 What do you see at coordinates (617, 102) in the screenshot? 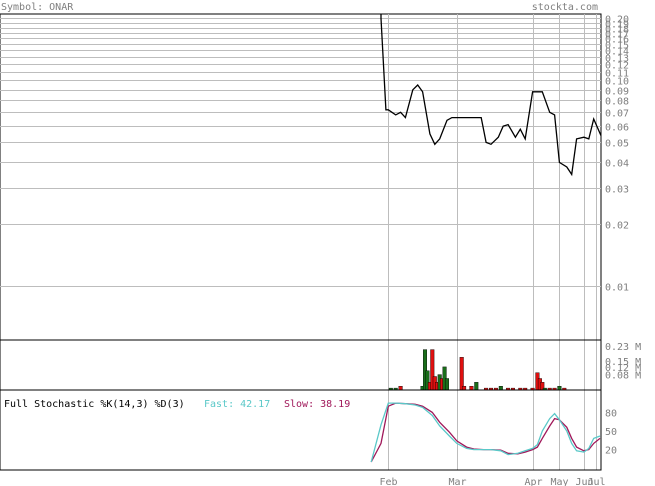
I see `price-tick-label: 0.08` at bounding box center [617, 102].